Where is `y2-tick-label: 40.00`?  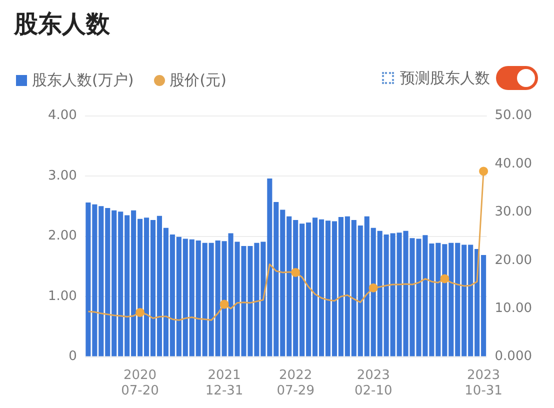 y2-tick-label: 40.00 is located at coordinates (513, 164).